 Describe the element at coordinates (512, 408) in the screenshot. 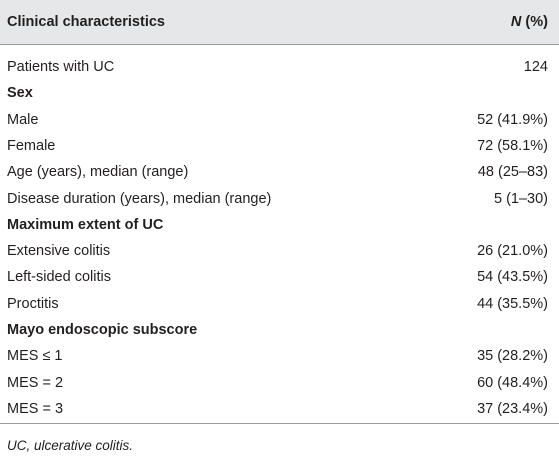

I see `row-value: 37 (23.4%)` at that location.